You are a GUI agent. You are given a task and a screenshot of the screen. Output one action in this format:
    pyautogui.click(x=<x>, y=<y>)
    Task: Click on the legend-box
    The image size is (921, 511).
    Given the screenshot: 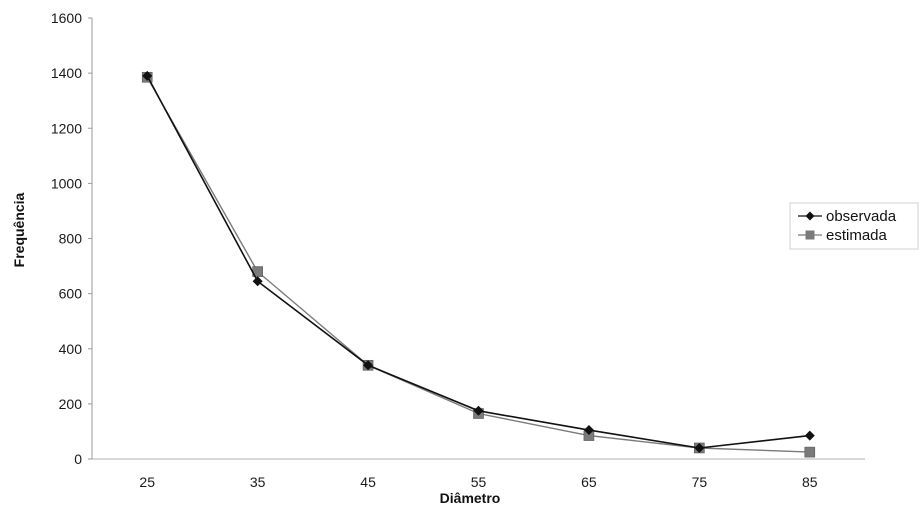 What is the action you would take?
    pyautogui.click(x=854, y=226)
    